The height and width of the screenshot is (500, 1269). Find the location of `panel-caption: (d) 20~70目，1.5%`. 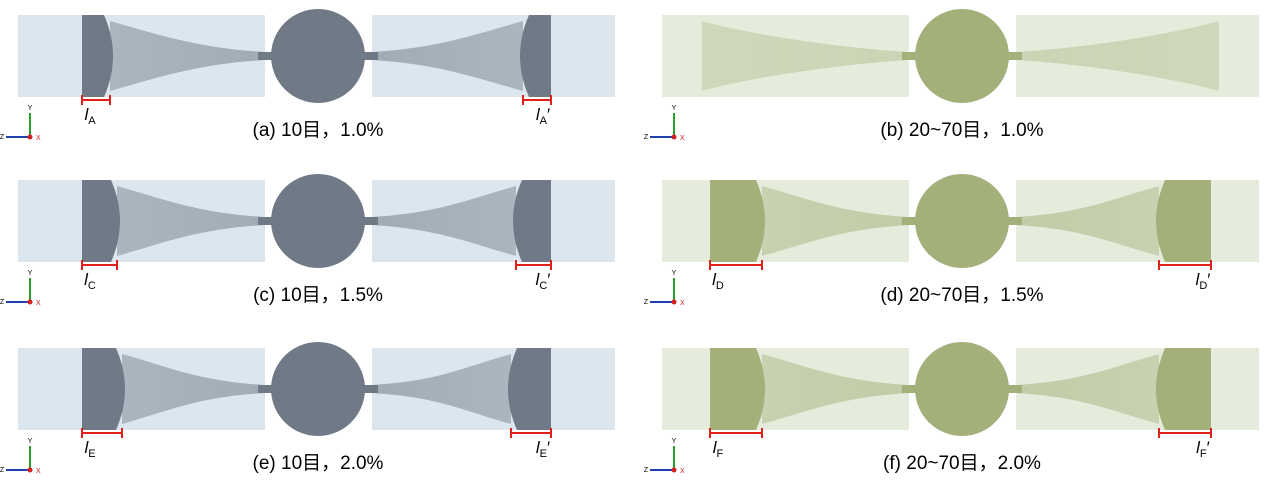

panel-caption: (d) 20~70目，1.5% is located at coordinates (961, 295).